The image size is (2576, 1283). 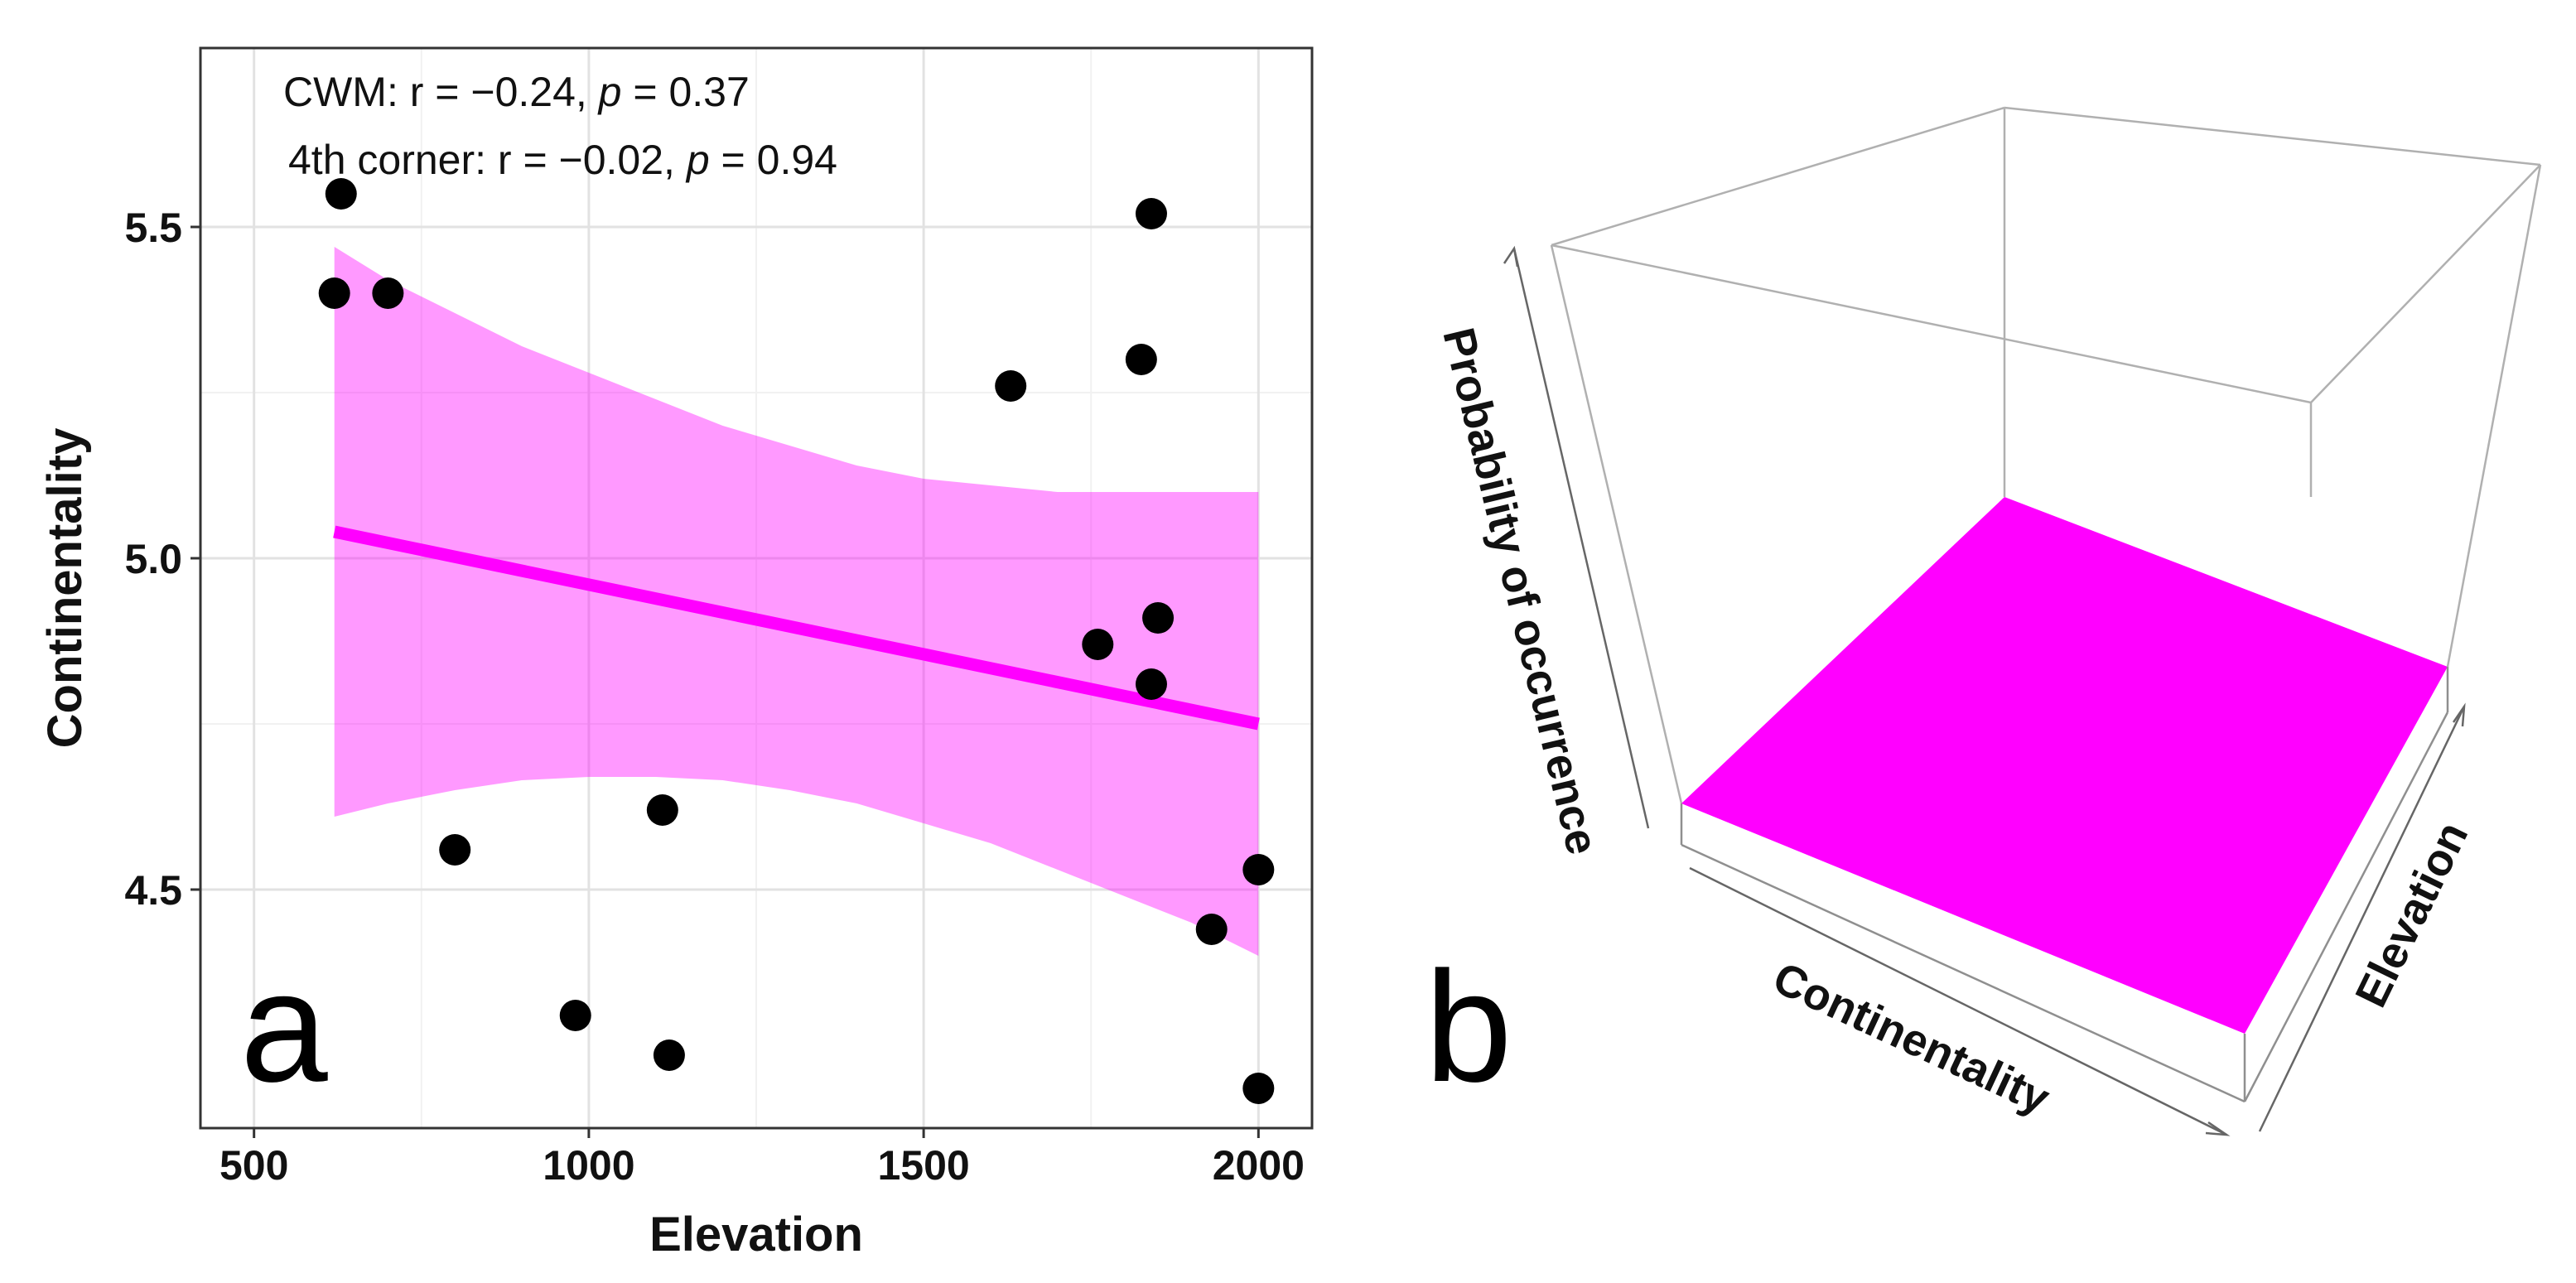 I want to click on y-tick-label: 5.5, so click(x=153, y=228).